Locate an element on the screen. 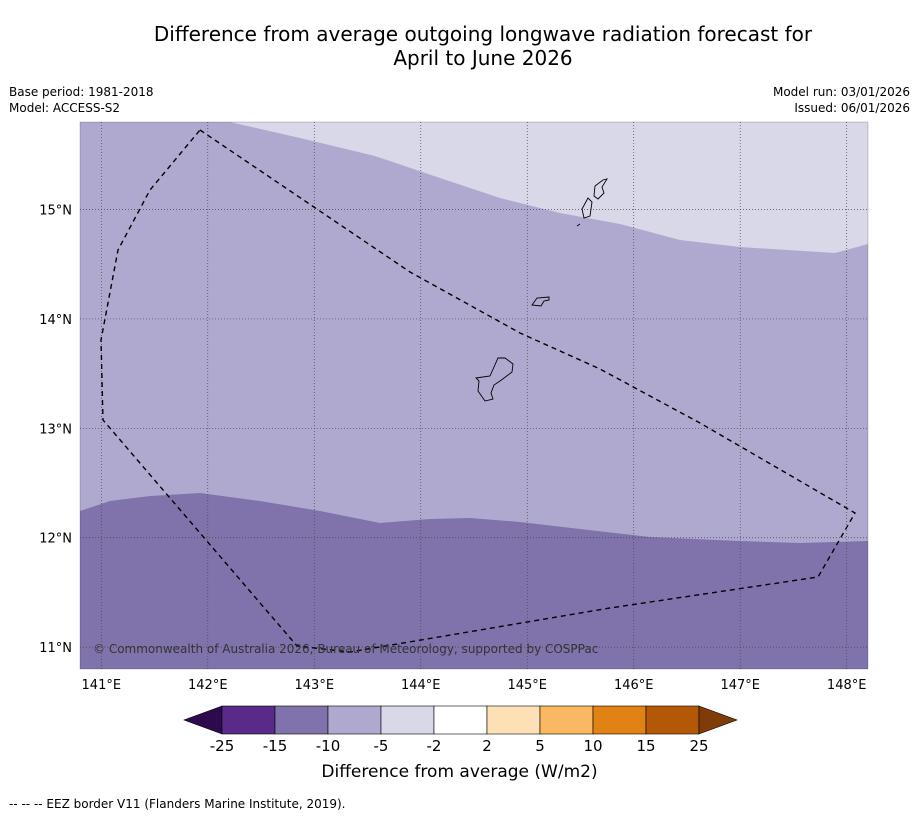  colorbar-under-arrow is located at coordinates (203, 720).